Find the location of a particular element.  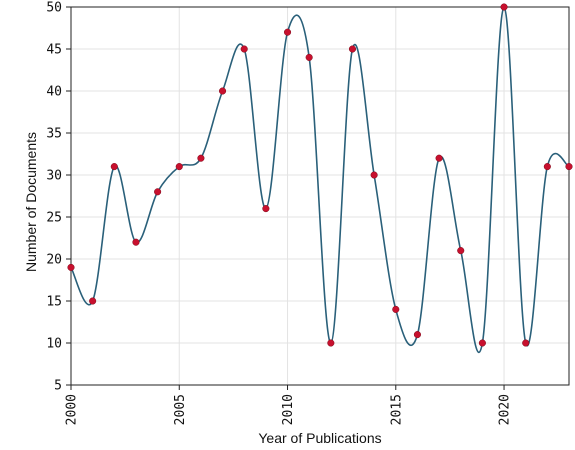

y-axis-label: Number of Documents is located at coordinates (31, 202).